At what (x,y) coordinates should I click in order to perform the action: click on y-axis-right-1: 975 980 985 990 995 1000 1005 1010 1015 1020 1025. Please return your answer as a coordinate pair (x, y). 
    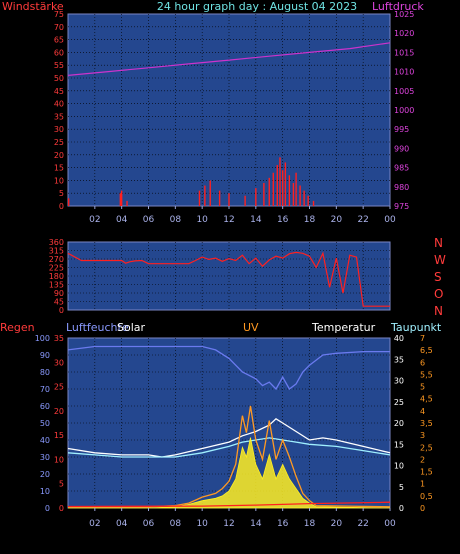
    Looking at the image, I should click on (404, 110).